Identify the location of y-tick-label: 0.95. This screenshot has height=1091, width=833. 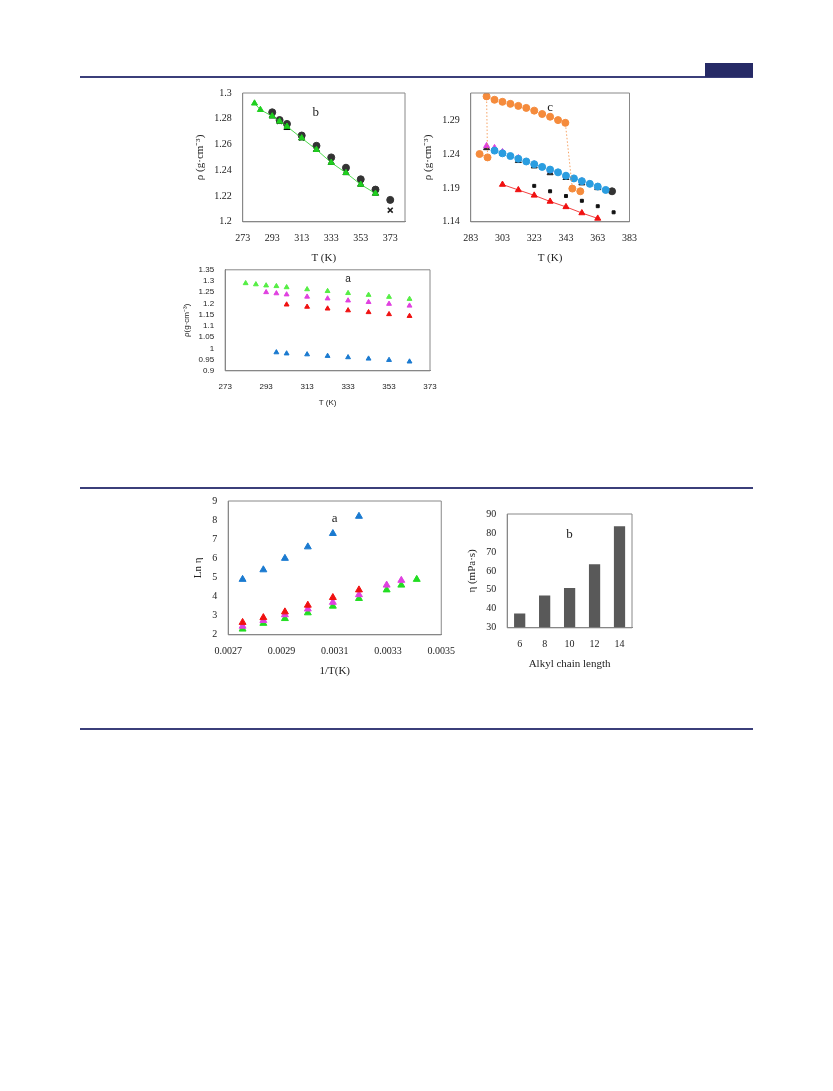
(206, 359).